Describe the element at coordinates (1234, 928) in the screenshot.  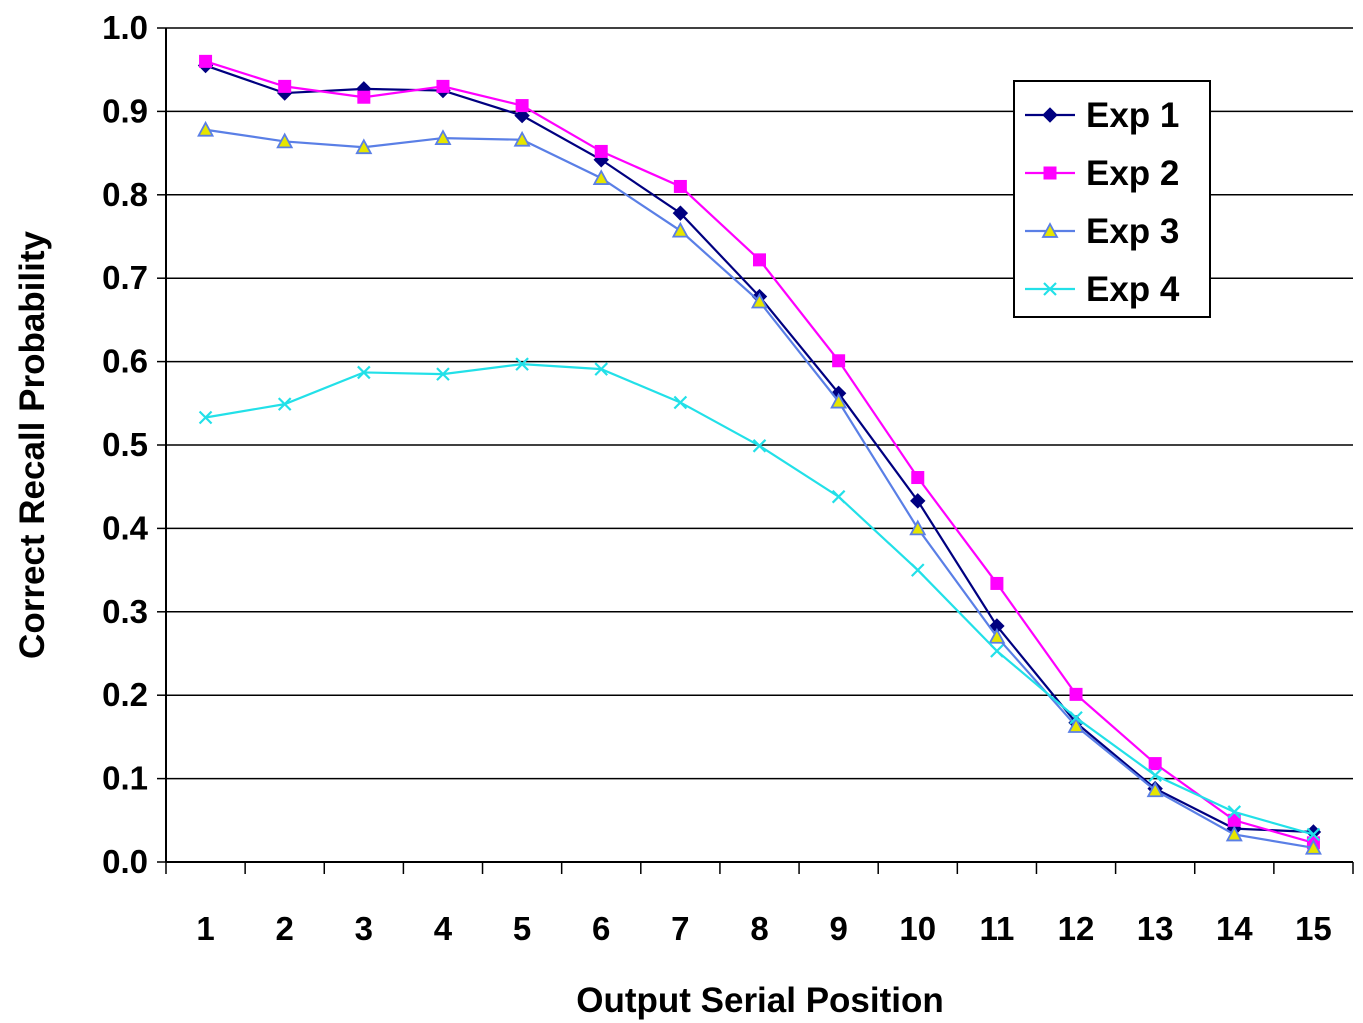
I see `x-tick-label: 14` at that location.